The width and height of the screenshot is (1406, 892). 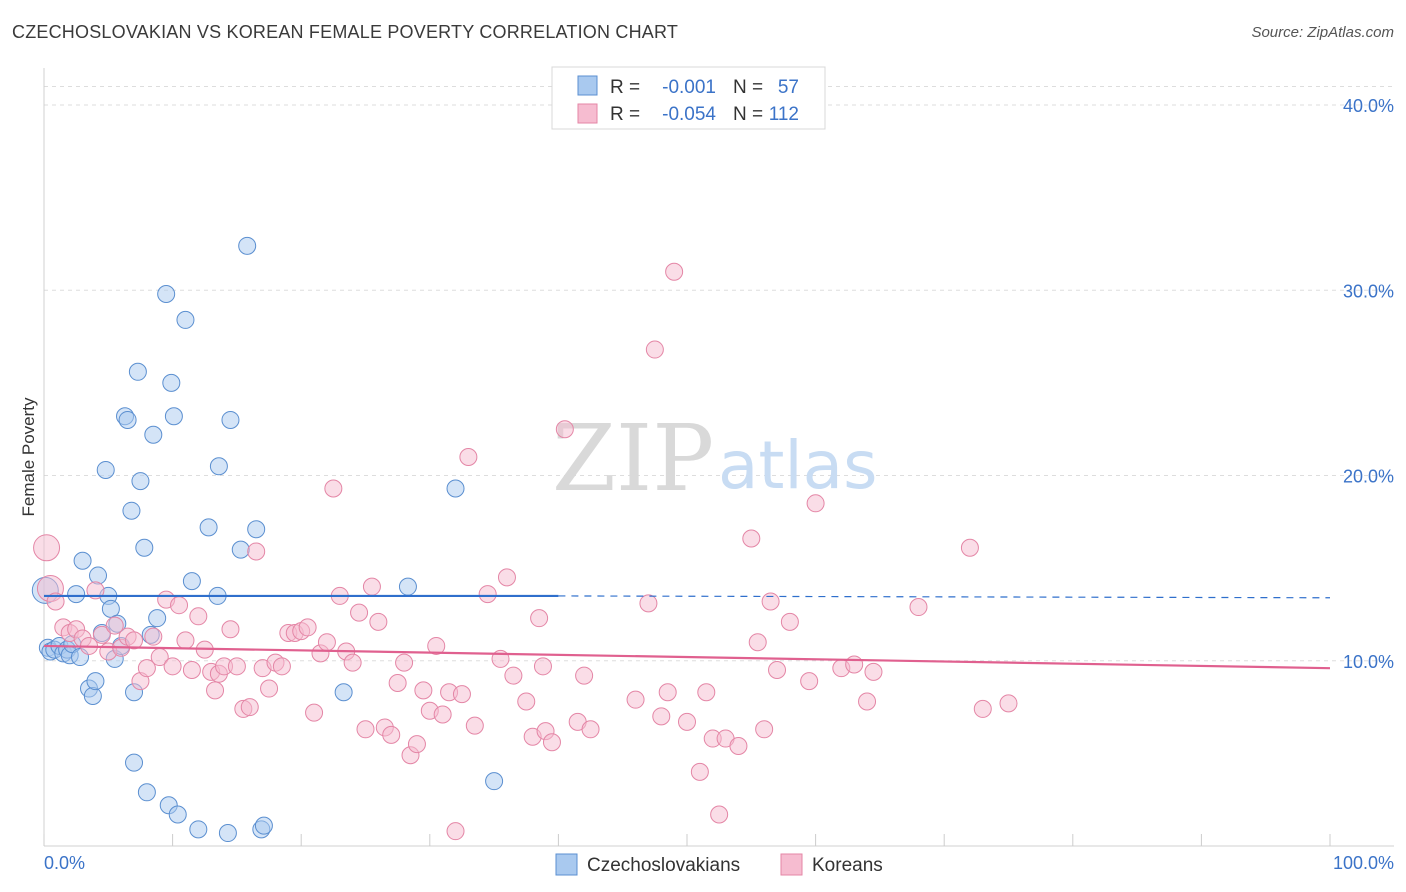 I want to click on y-axis-tick-labels: 10.0% 20.0% 30.0% 40.0%, so click(x=1368, y=384).